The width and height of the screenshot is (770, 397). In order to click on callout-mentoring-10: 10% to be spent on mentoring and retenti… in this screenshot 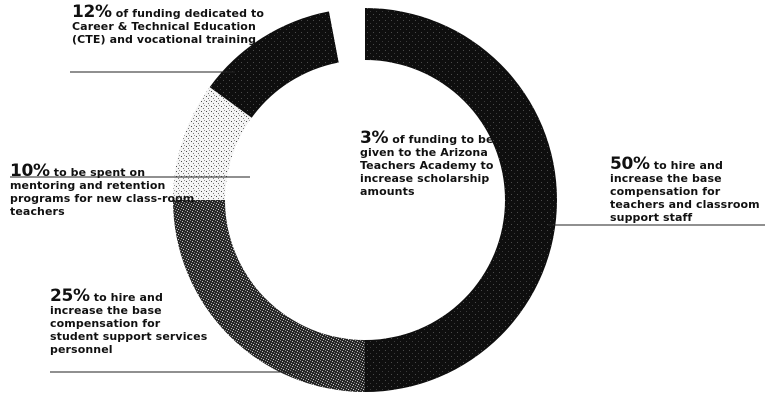, I will do `click(105, 191)`.